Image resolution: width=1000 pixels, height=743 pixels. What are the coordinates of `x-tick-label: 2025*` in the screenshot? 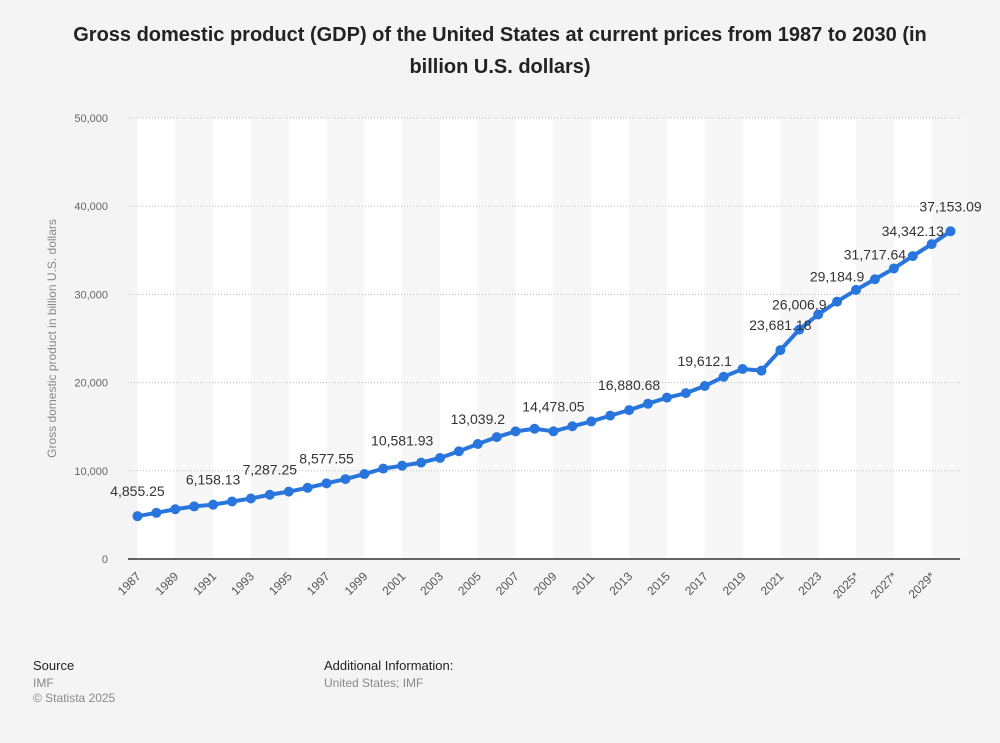 It's located at (846, 585).